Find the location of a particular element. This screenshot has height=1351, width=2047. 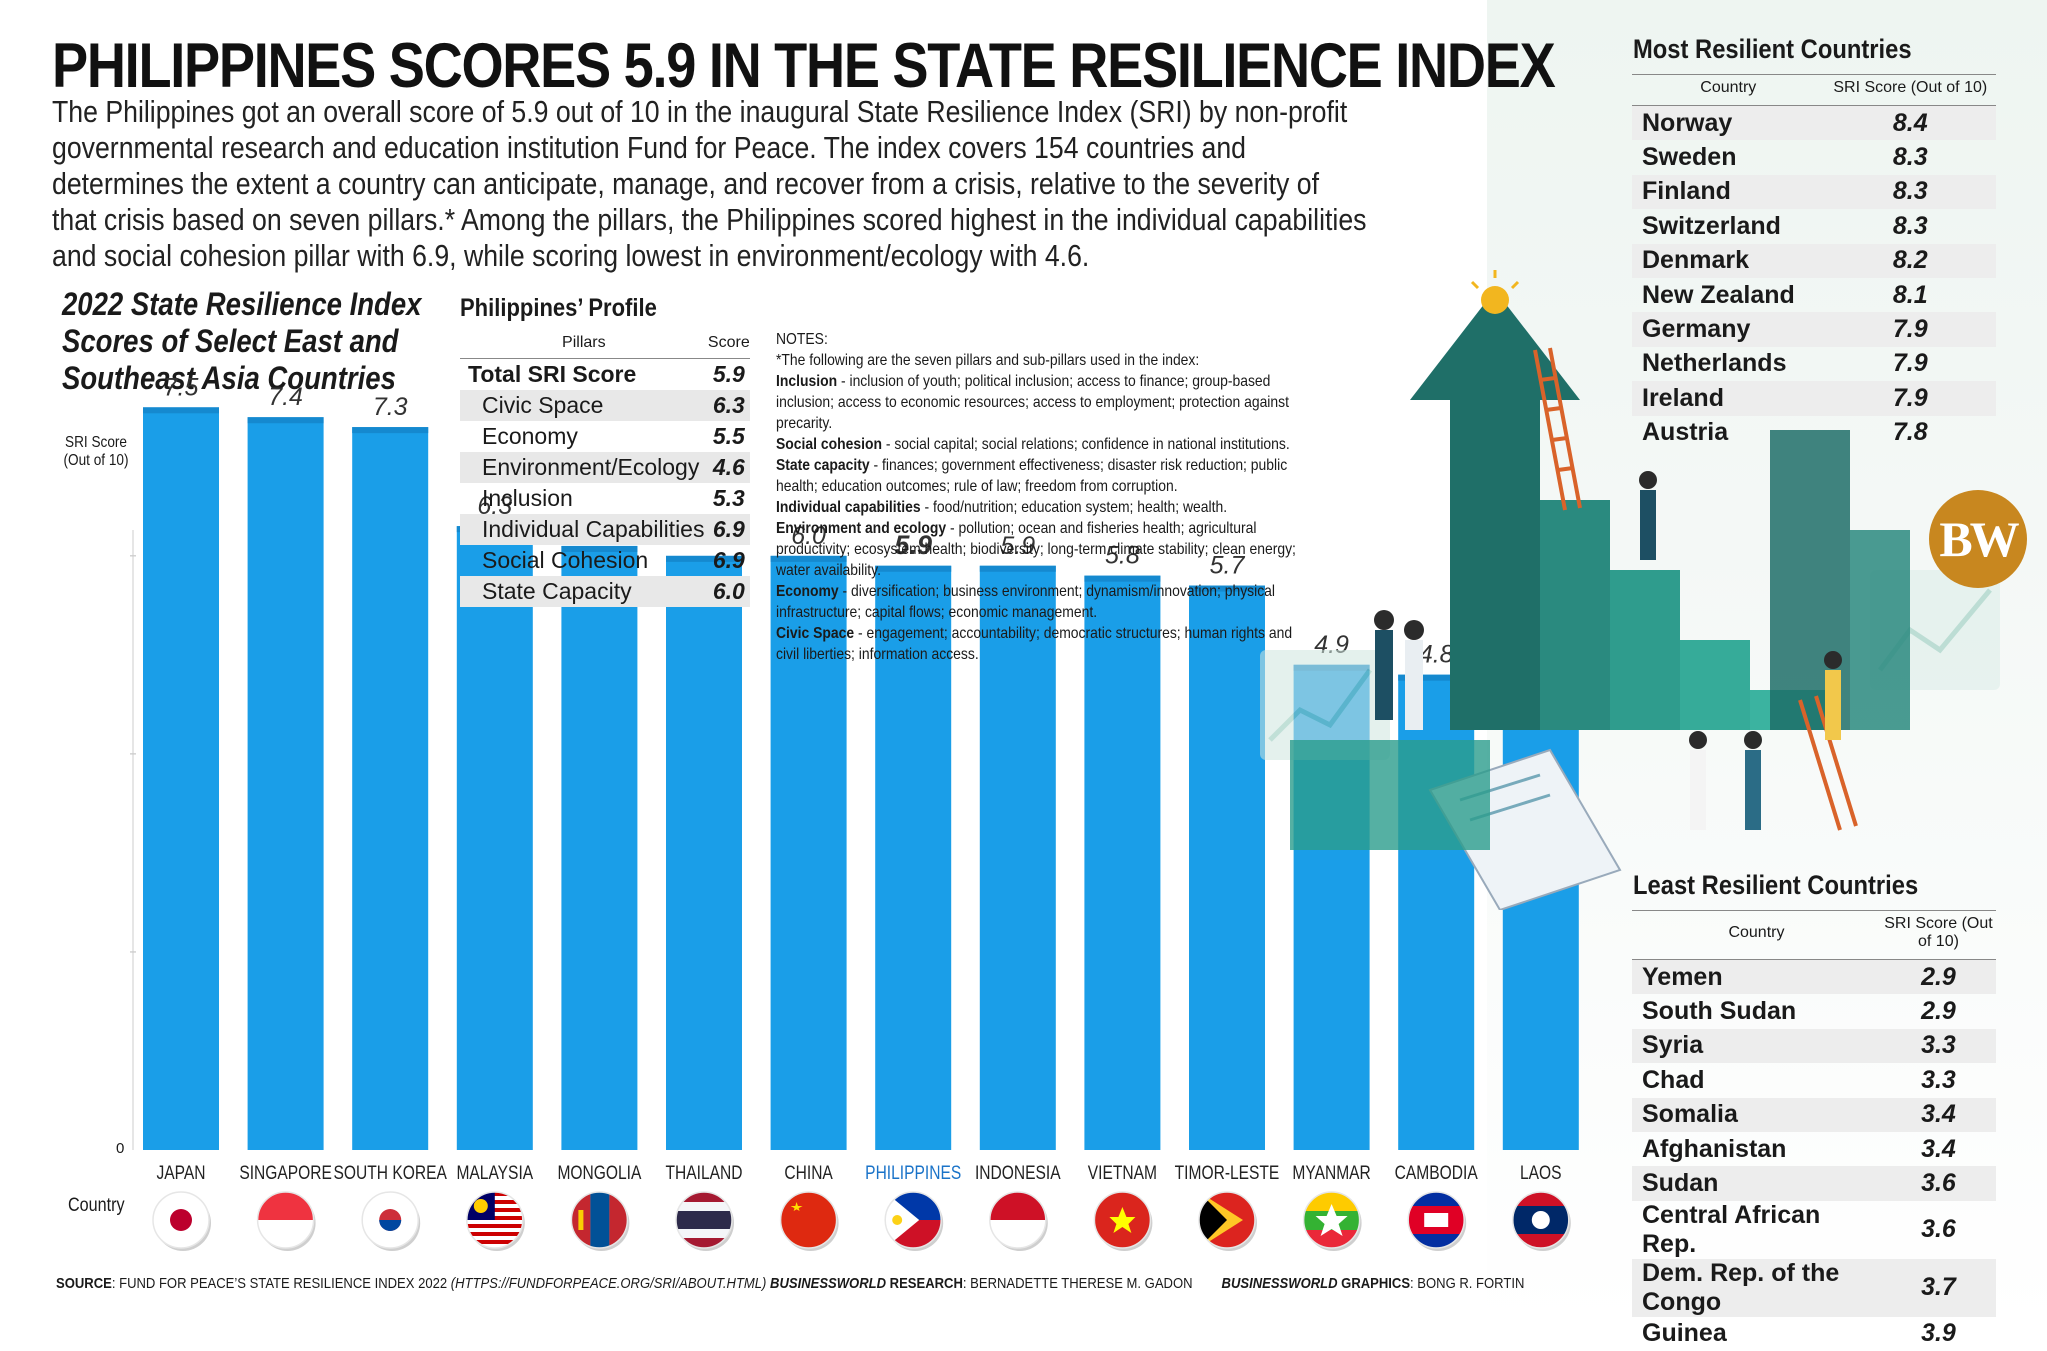

pillar-score: 4.6 is located at coordinates (728, 467).